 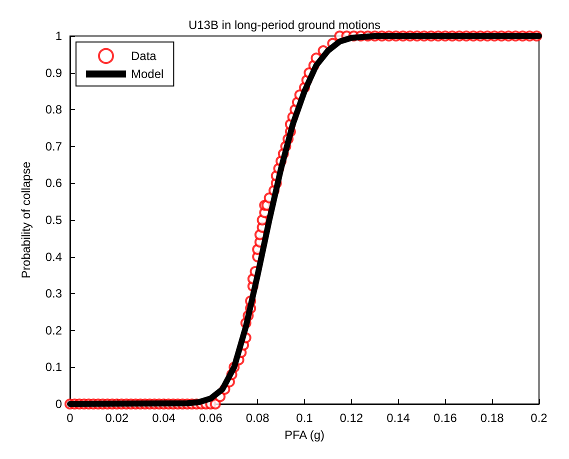 I want to click on y-tick-label: 0.4, so click(x=53, y=257).